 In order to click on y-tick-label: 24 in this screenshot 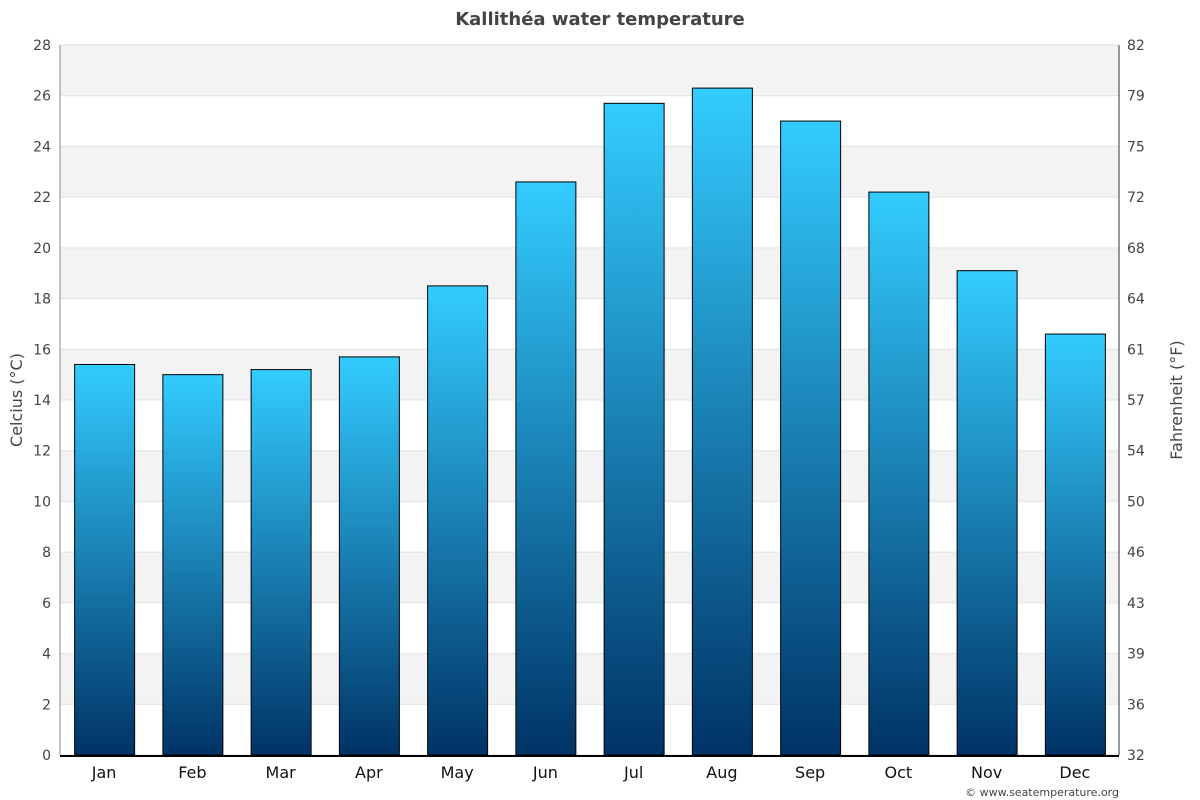, I will do `click(42, 147)`.